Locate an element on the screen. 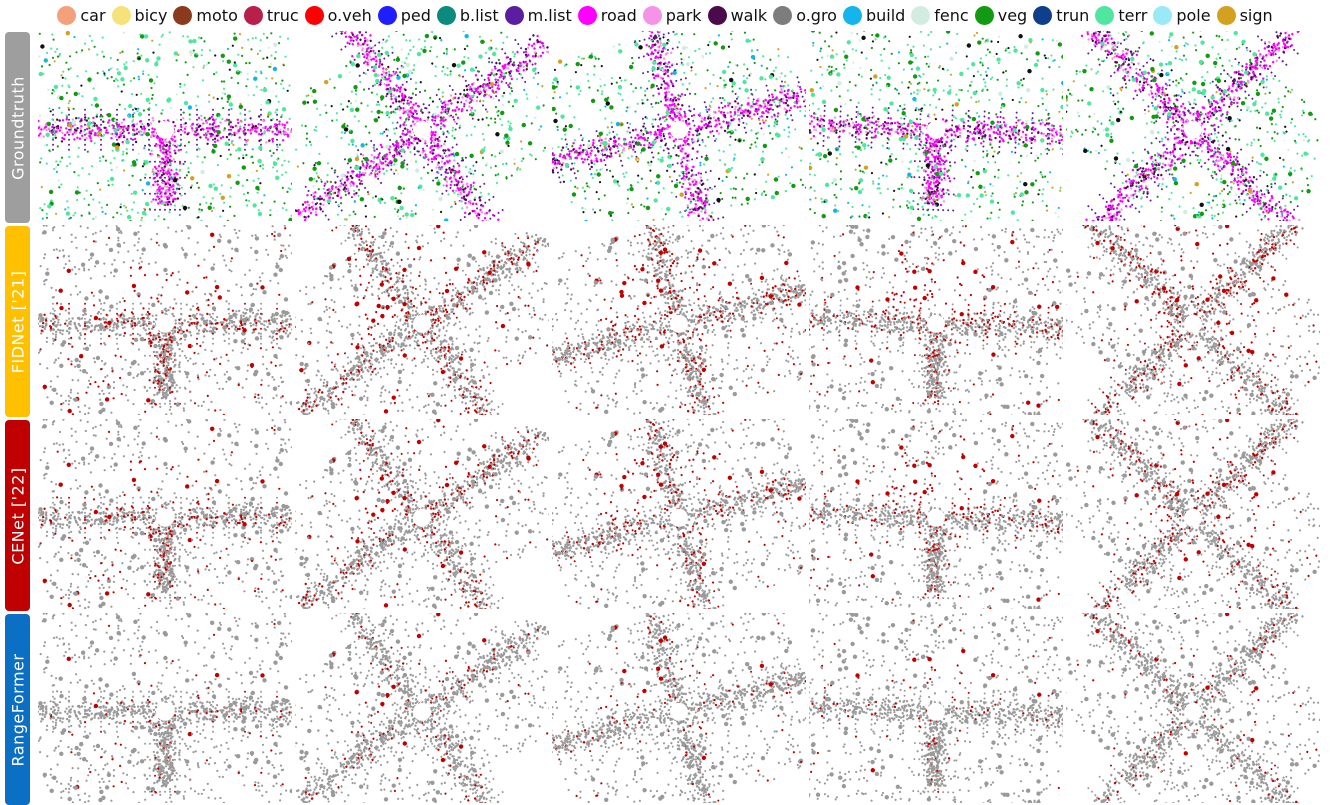  legend-item-ogro: o.gro is located at coordinates (805, 15).